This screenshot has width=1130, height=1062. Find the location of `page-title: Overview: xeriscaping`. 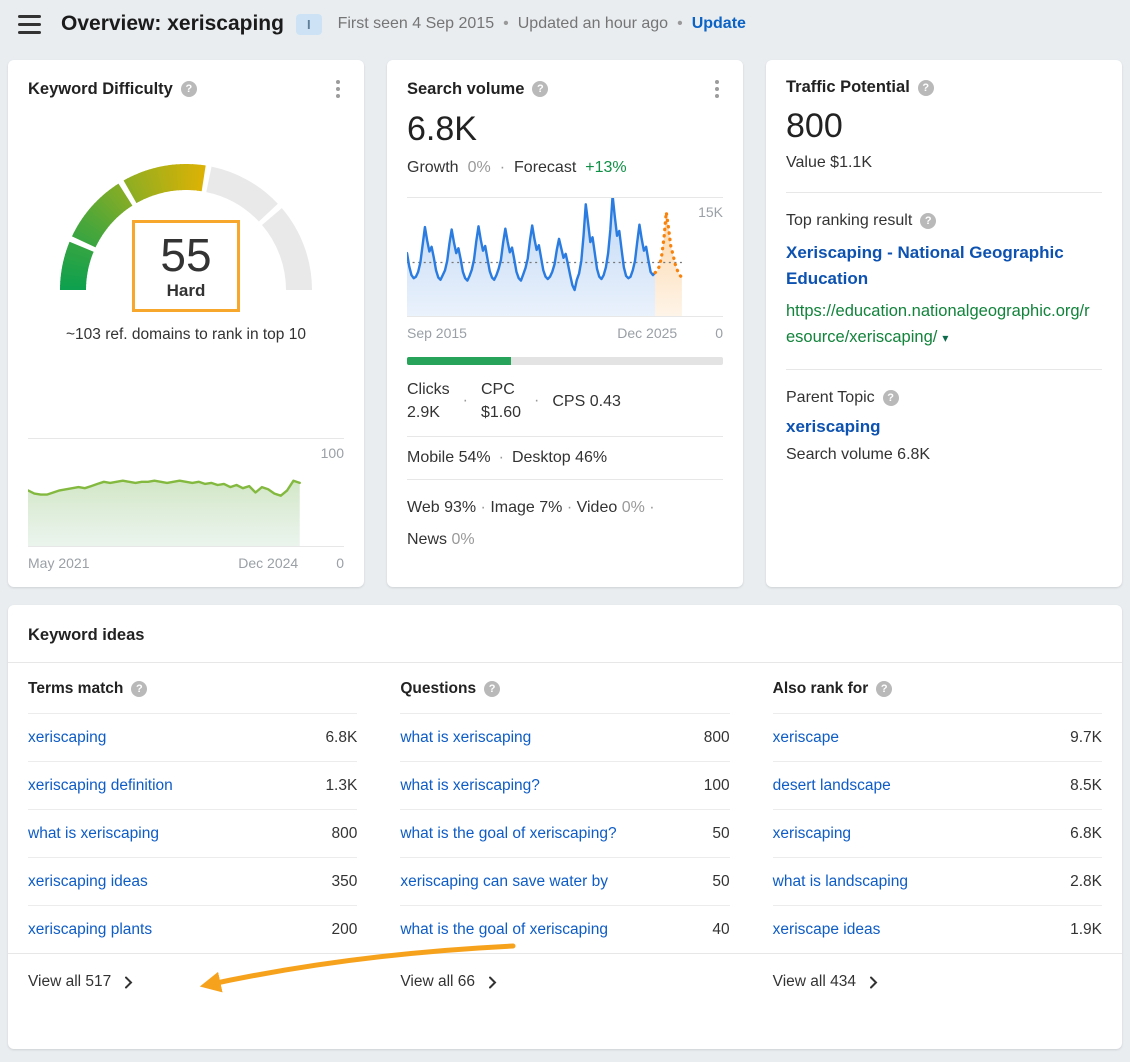

page-title: Overview: xeriscaping is located at coordinates (172, 23).